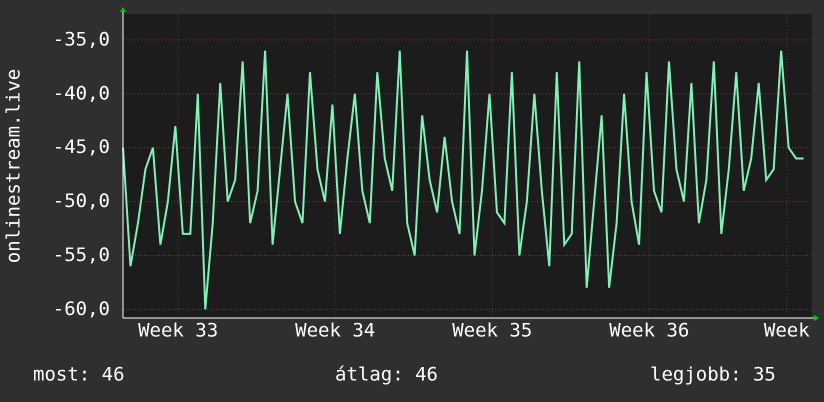 Image resolution: width=824 pixels, height=402 pixels. What do you see at coordinates (492, 331) in the screenshot?
I see `x-tick-label: Week 35` at bounding box center [492, 331].